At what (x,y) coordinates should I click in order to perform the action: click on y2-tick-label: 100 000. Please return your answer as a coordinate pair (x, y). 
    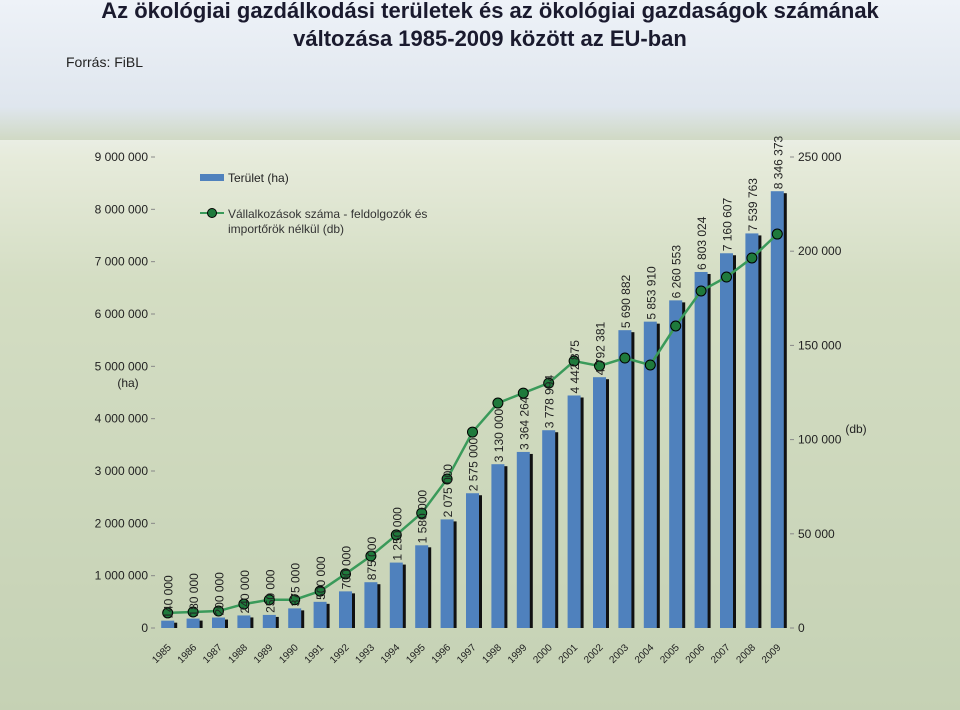
    Looking at the image, I should click on (820, 440).